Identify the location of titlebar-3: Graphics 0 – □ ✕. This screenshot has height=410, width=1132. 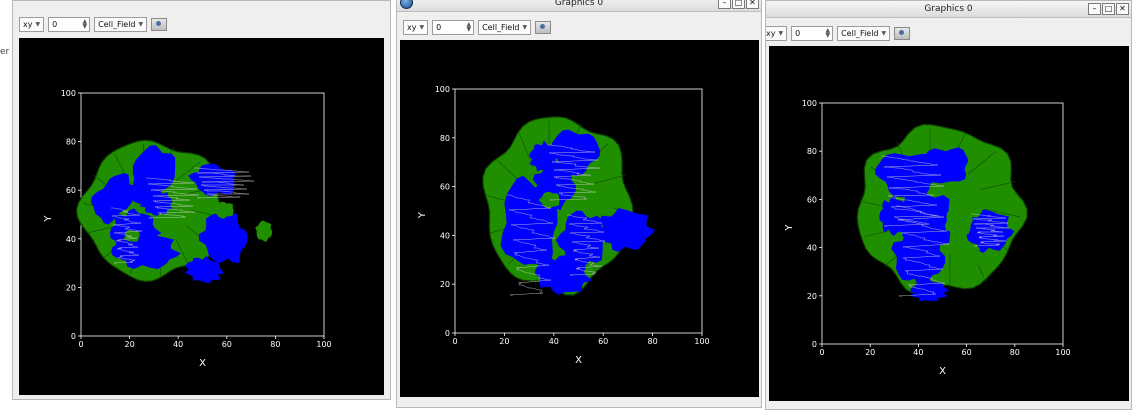
(948, 9).